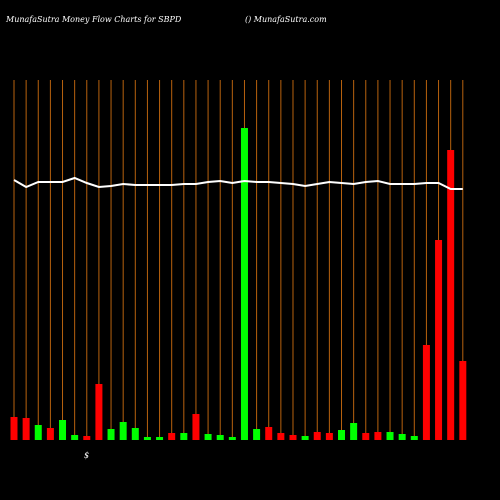 This screenshot has height=500, width=500. I want to click on chart-title: MunafaSutra Money Flow Charts for SBPD, so click(93, 19).